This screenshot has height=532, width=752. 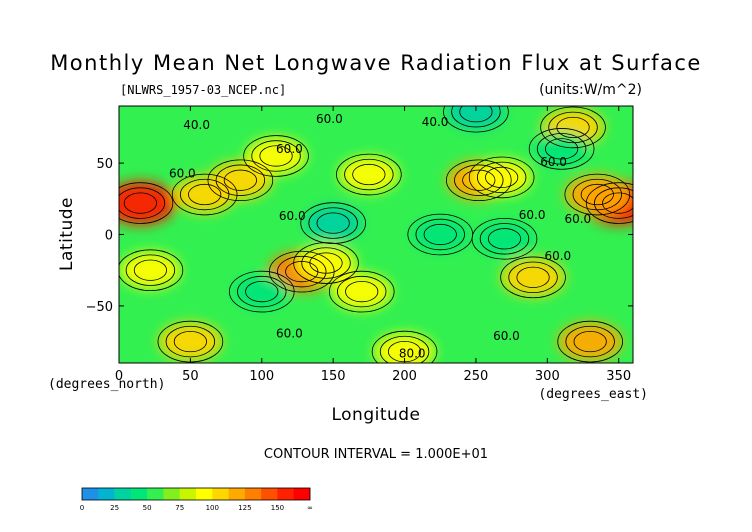 What do you see at coordinates (618, 376) in the screenshot?
I see `x-tick-label: 350` at bounding box center [618, 376].